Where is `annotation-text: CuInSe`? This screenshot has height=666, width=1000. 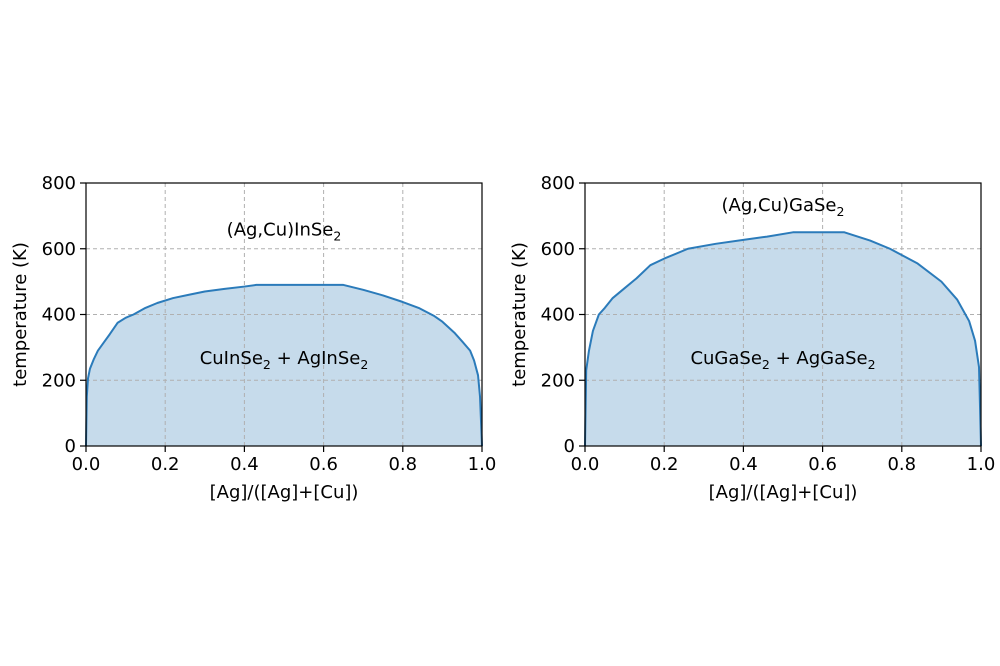
annotation-text: CuInSe is located at coordinates (231, 358).